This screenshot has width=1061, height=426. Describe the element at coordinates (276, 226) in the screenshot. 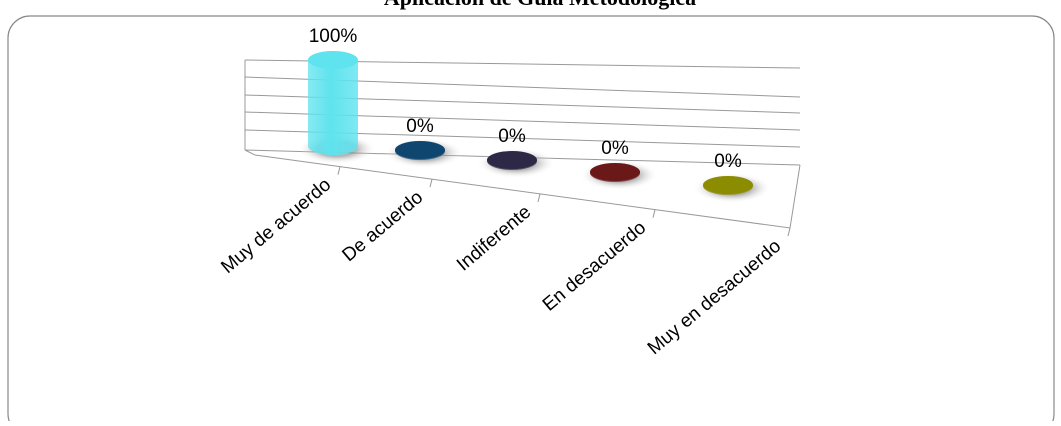

I see `x-tick-label: Muy de acuerdo` at that location.